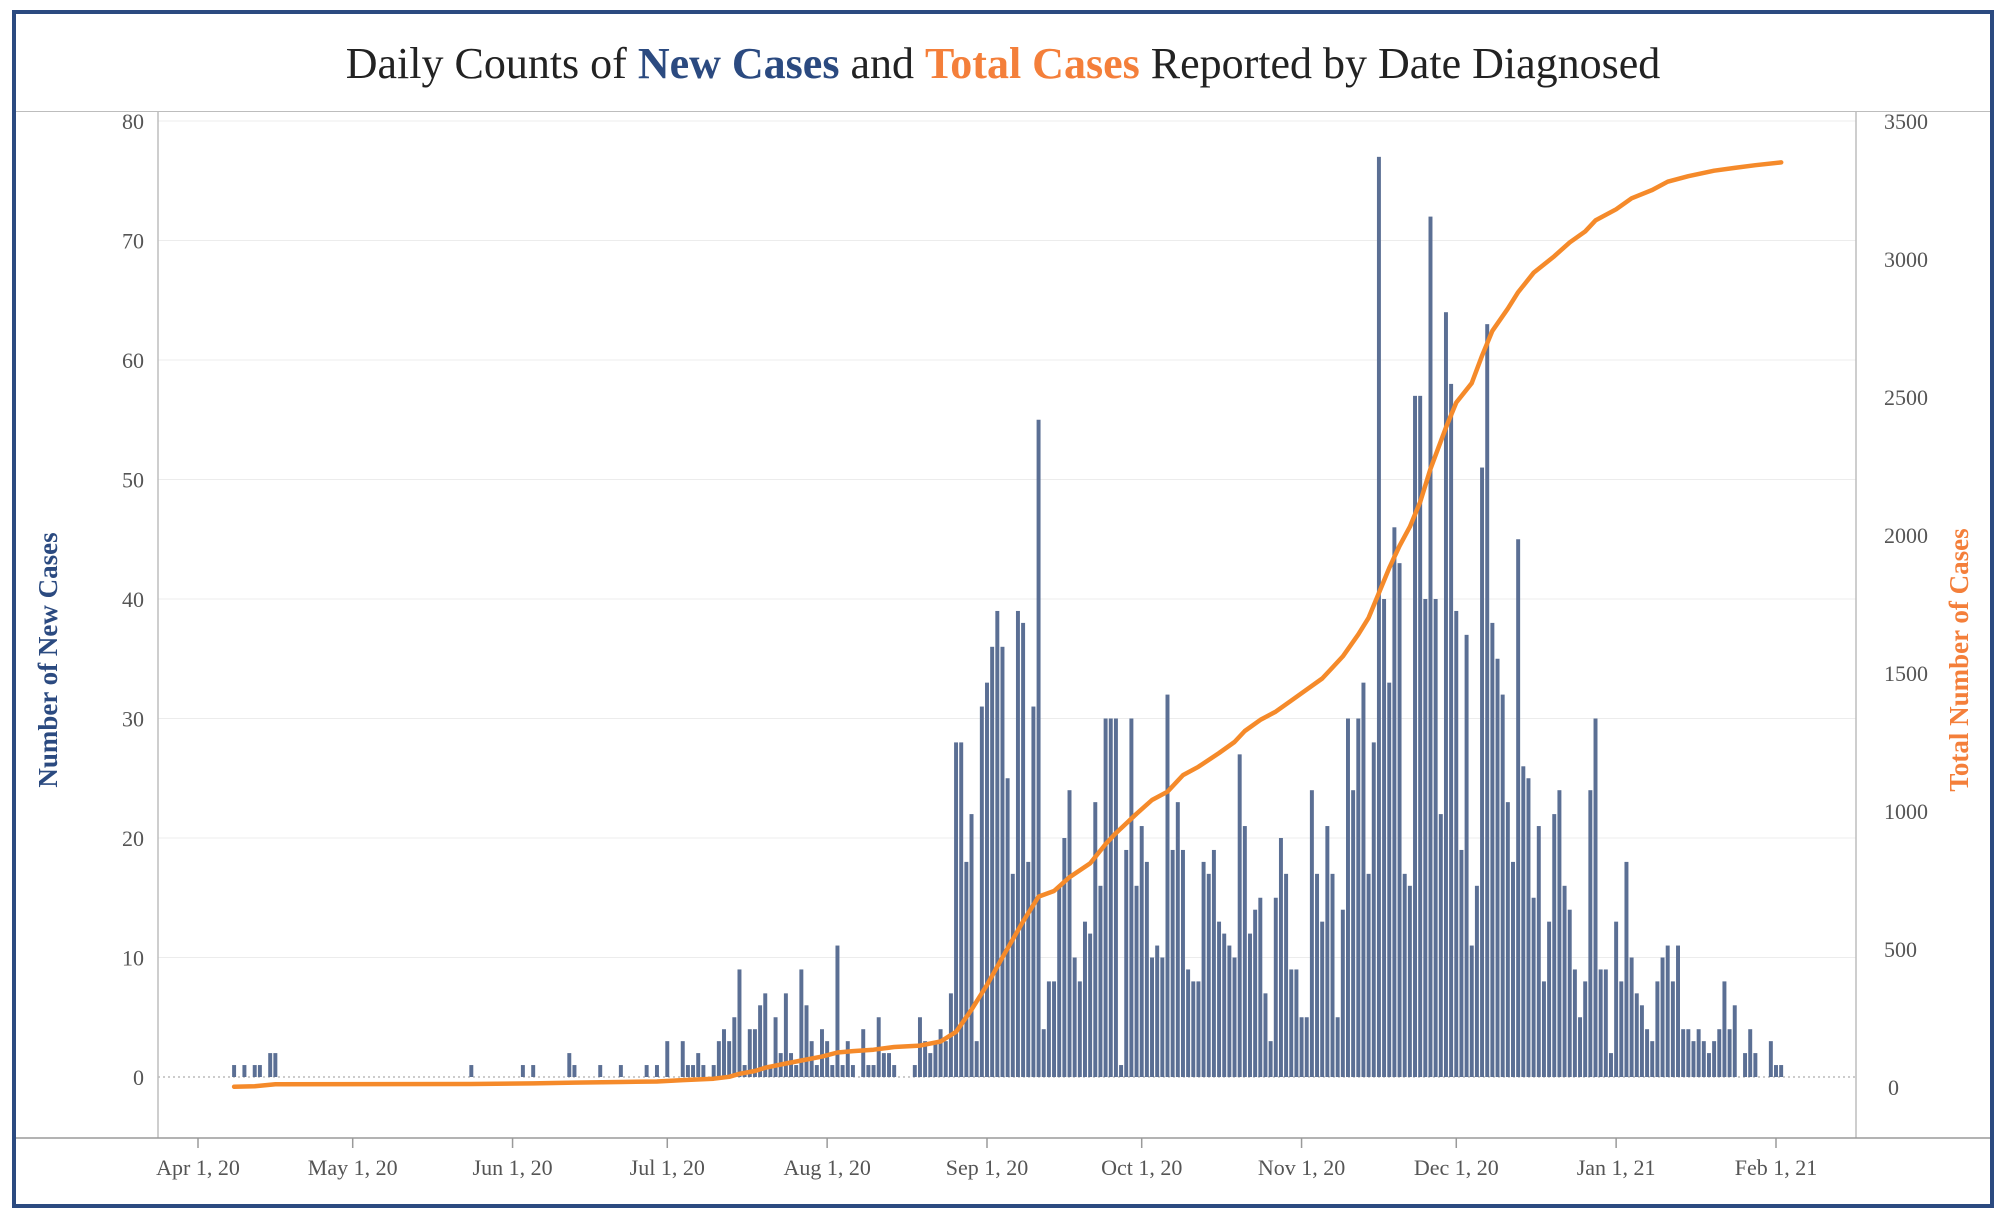 The width and height of the screenshot is (2008, 1222). Describe the element at coordinates (133, 719) in the screenshot. I see `y-tick-label: 30` at that location.